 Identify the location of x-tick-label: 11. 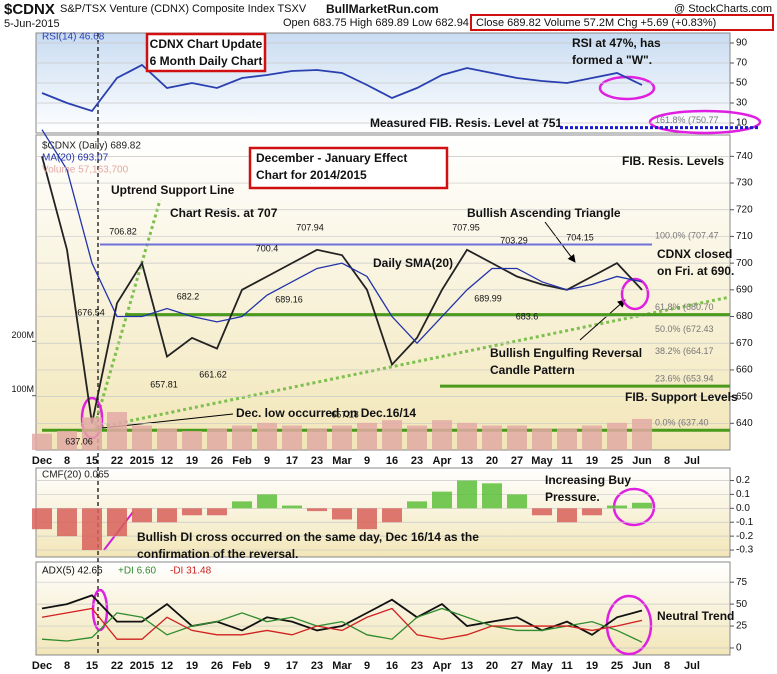
(567, 666).